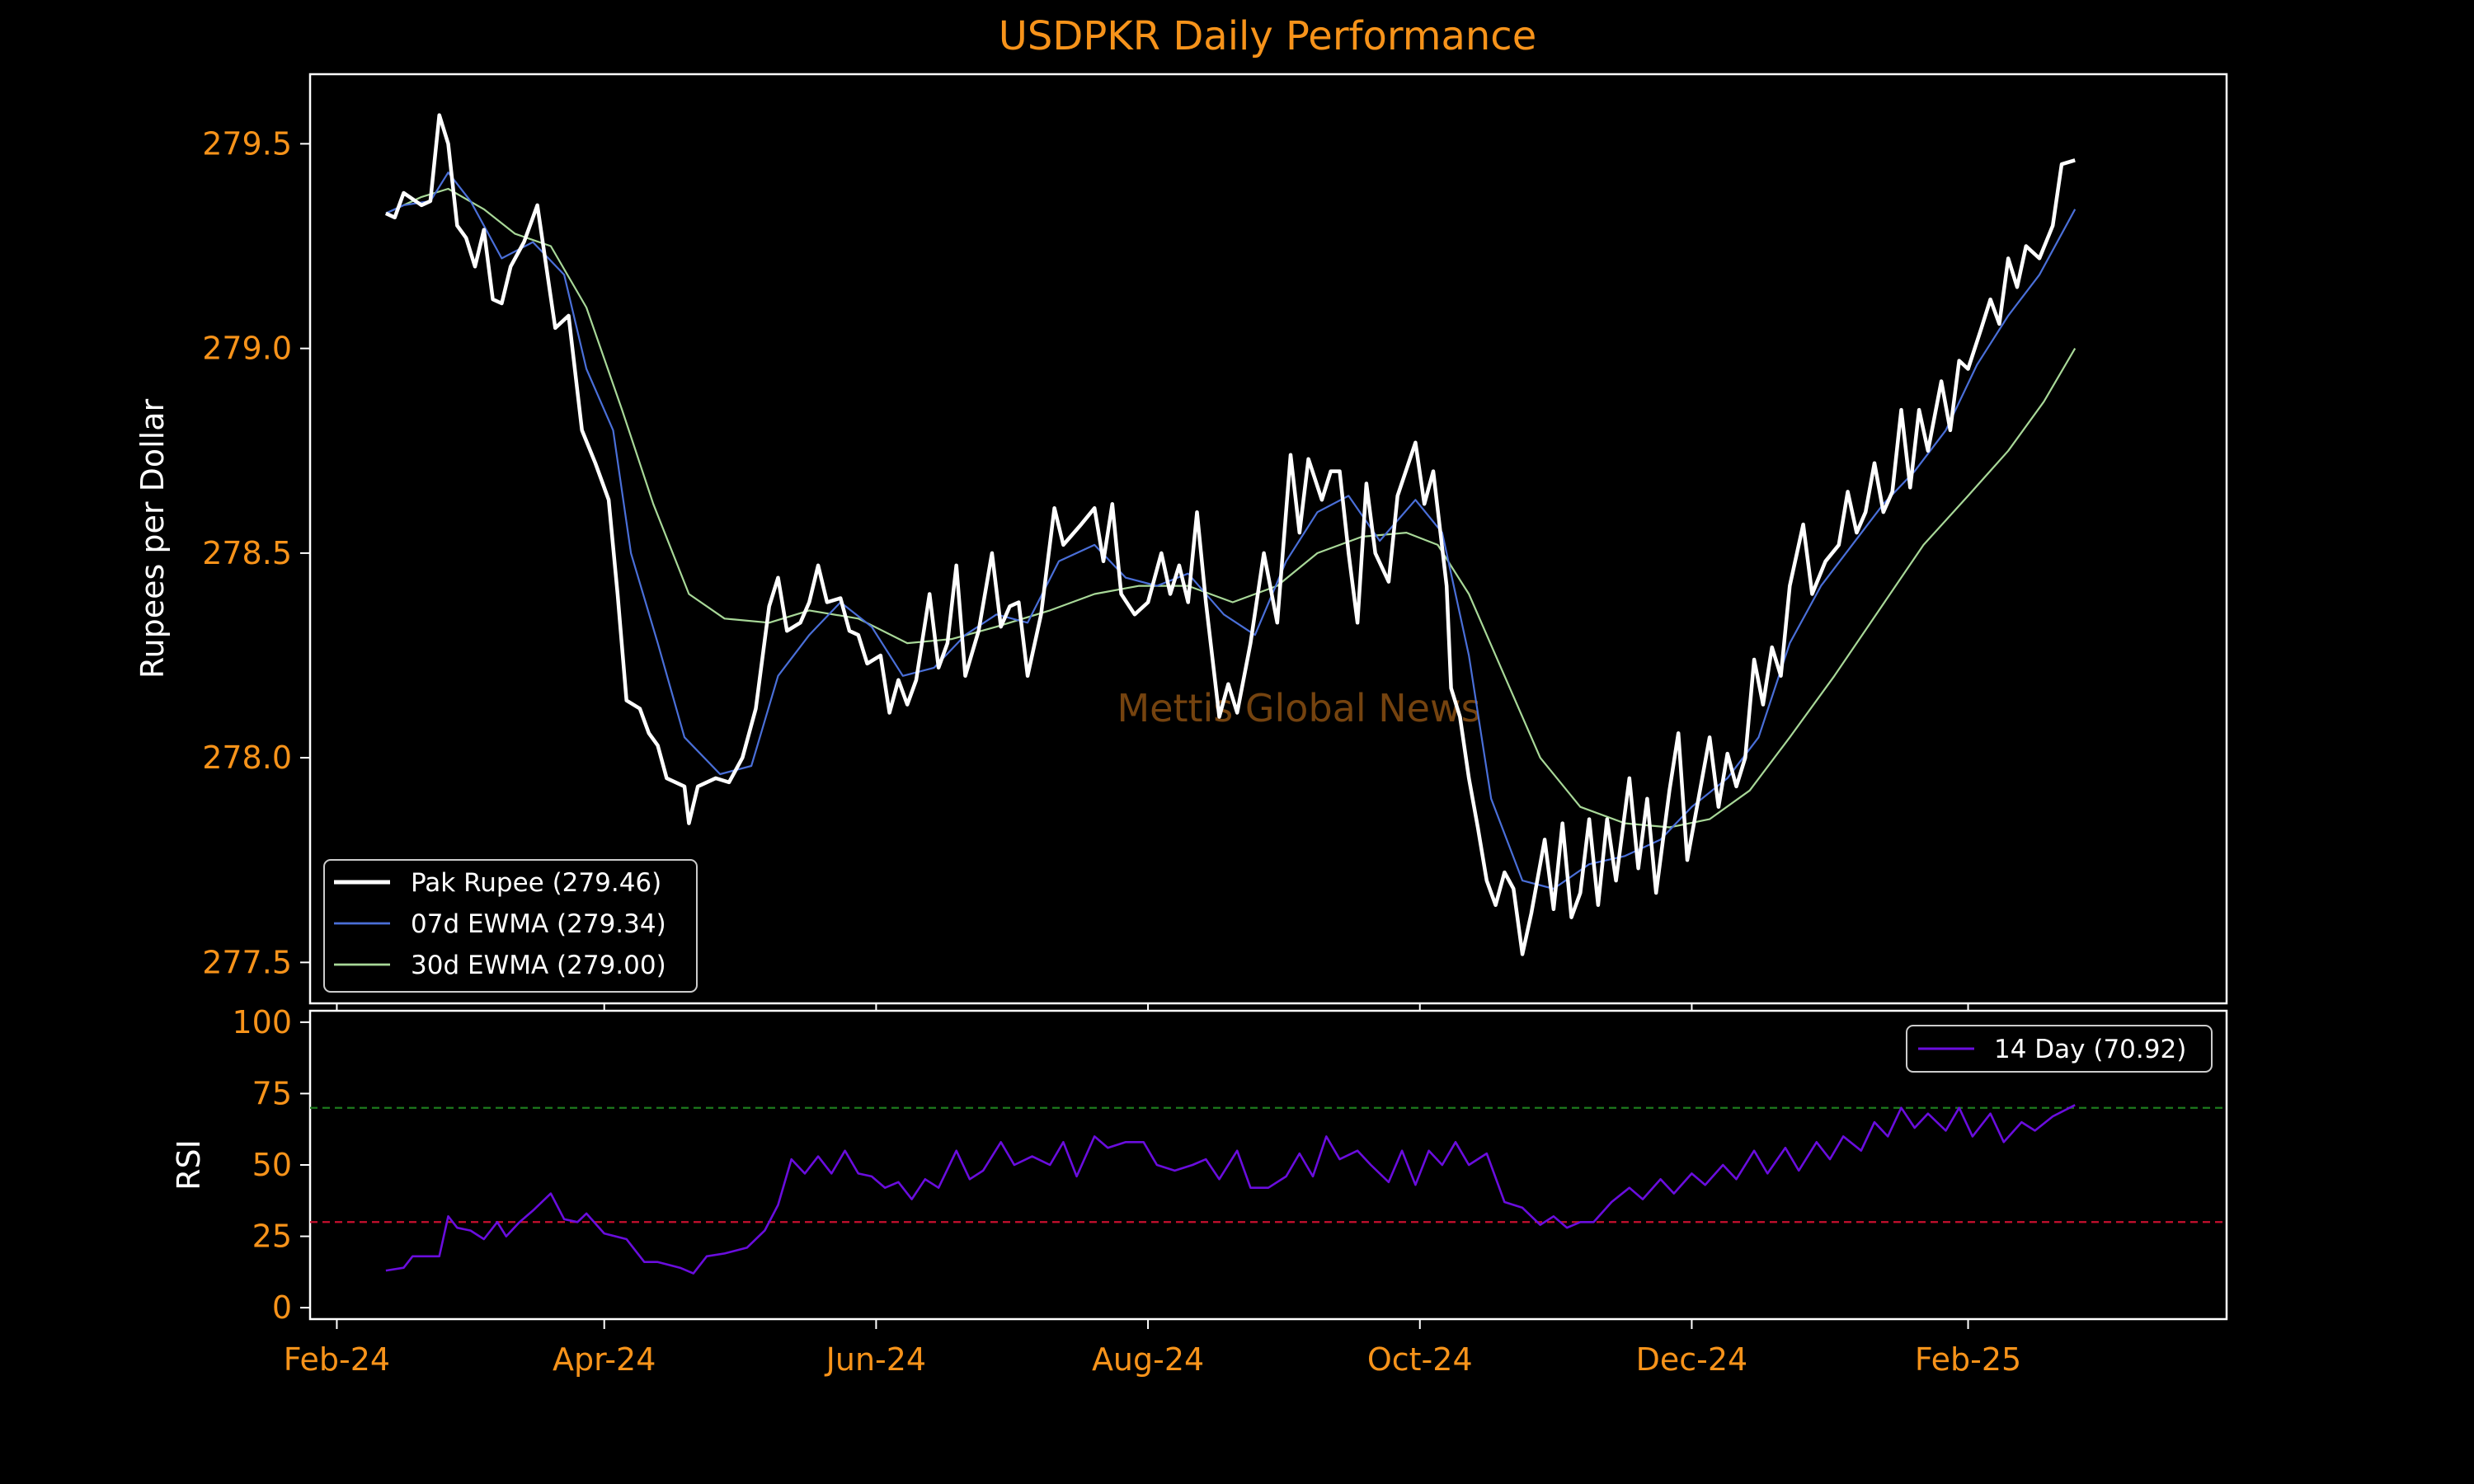 The width and height of the screenshot is (2474, 1484). Describe the element at coordinates (337, 1359) in the screenshot. I see `xtick-label: Feb-24` at that location.